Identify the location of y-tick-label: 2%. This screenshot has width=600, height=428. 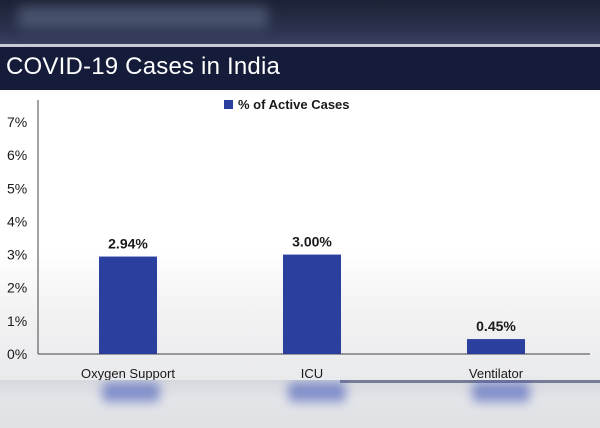
(17, 288).